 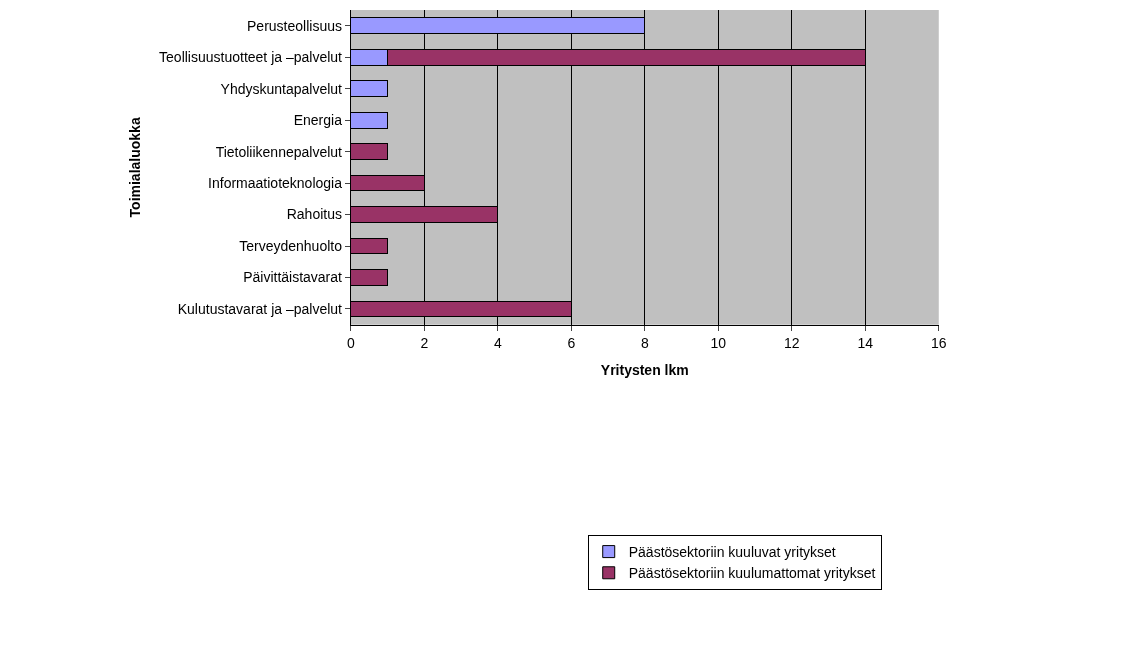 I want to click on x-tick-label: 12, so click(x=791, y=342).